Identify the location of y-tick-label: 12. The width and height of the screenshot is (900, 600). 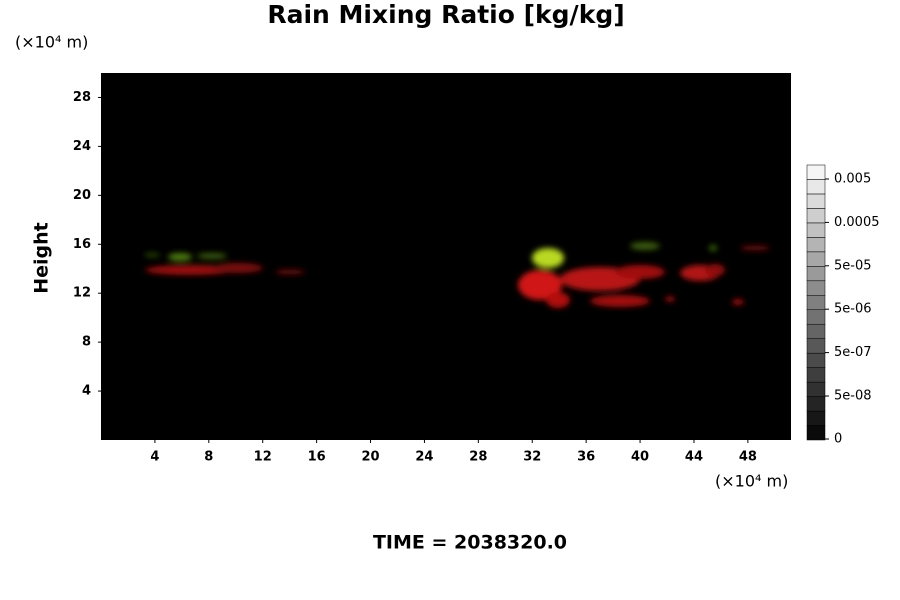
(82, 293).